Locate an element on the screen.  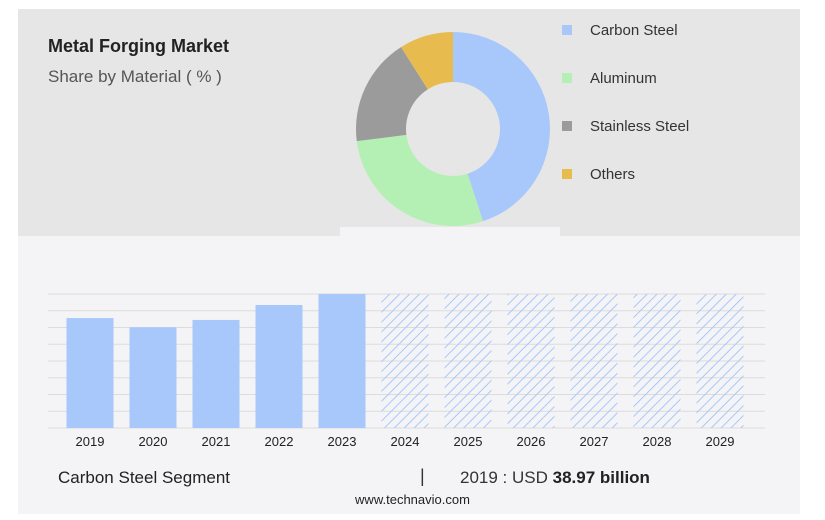
x-tick-label: 2026 is located at coordinates (531, 441).